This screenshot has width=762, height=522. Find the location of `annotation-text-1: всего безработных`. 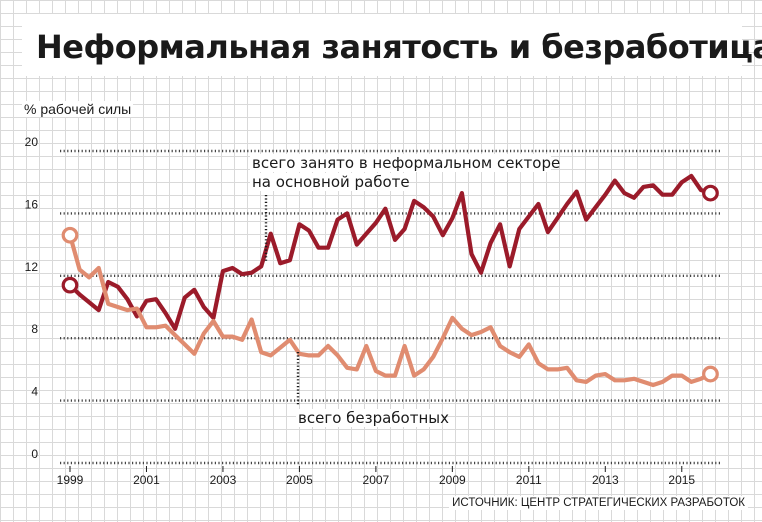

annotation-text-1: всего безработных is located at coordinates (373, 418).